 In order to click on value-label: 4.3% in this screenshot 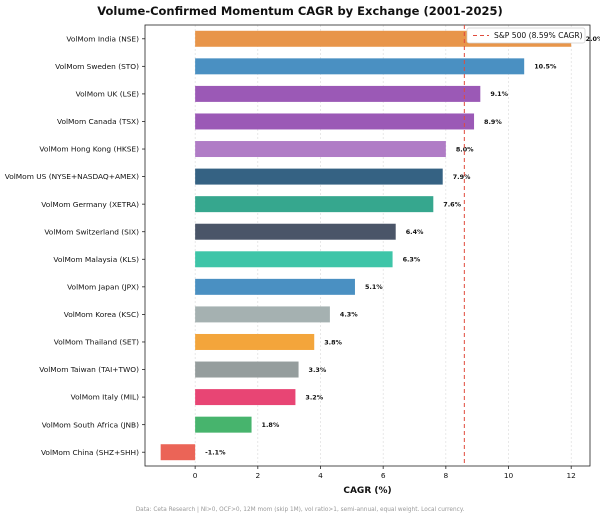, I will do `click(349, 315)`.